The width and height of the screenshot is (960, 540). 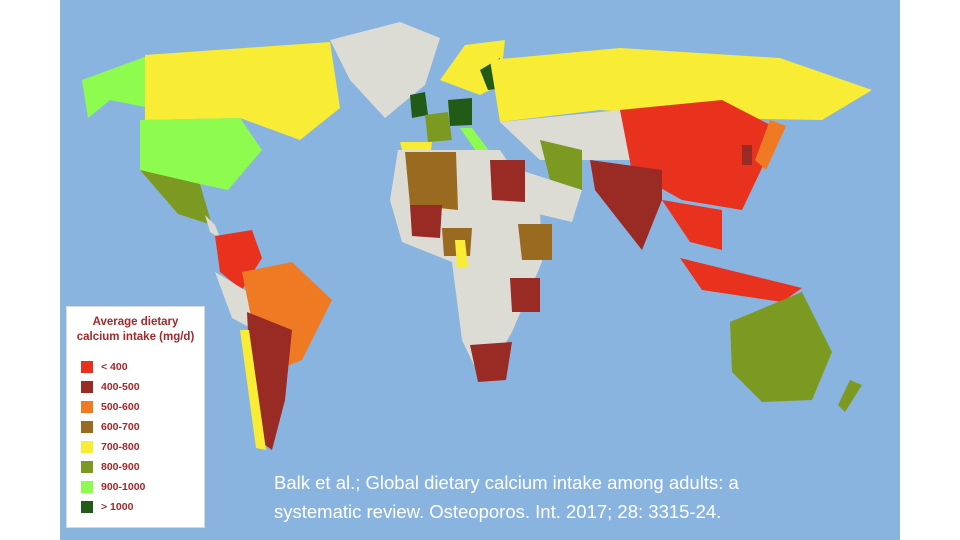 What do you see at coordinates (781, 347) in the screenshot?
I see `region-australia` at bounding box center [781, 347].